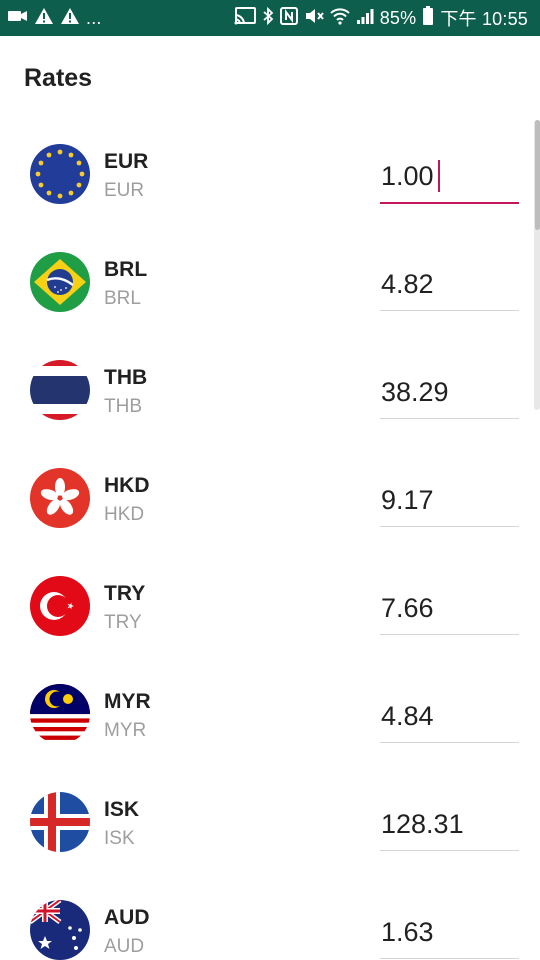 The height and width of the screenshot is (960, 540). Describe the element at coordinates (60, 930) in the screenshot. I see `australia-flag-icon` at that location.